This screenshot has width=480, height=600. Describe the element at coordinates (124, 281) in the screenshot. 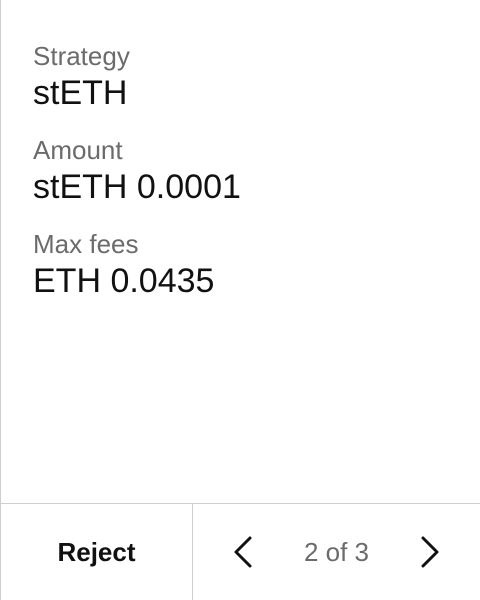

I see `max-fees-value: ETH 0.0435` at that location.